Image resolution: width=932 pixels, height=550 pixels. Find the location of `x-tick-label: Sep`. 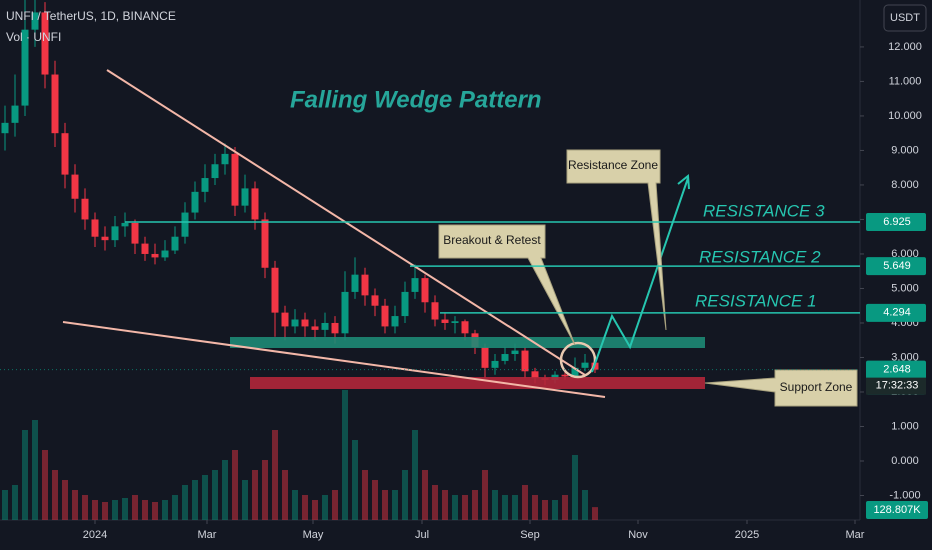

x-tick-label: Sep is located at coordinates (530, 535).